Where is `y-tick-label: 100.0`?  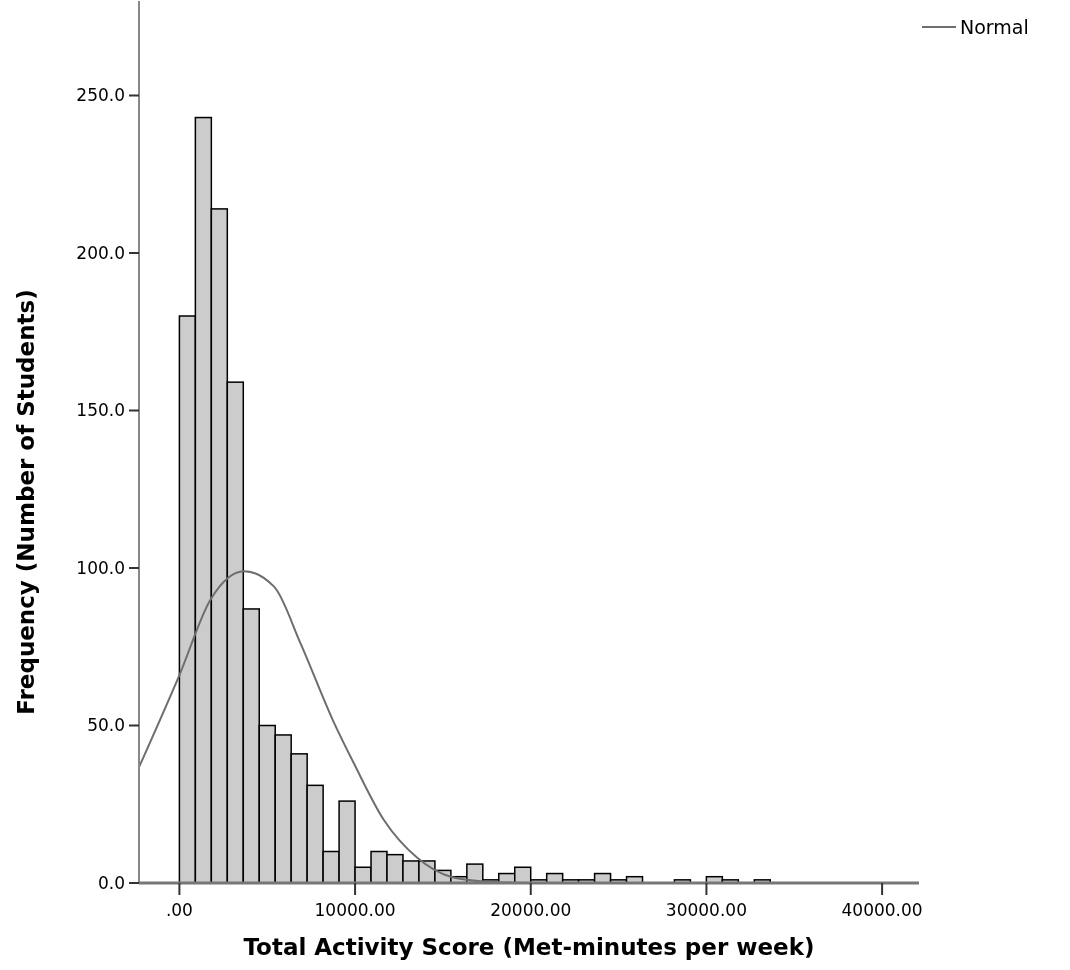
y-tick-label: 100.0 is located at coordinates (100, 567).